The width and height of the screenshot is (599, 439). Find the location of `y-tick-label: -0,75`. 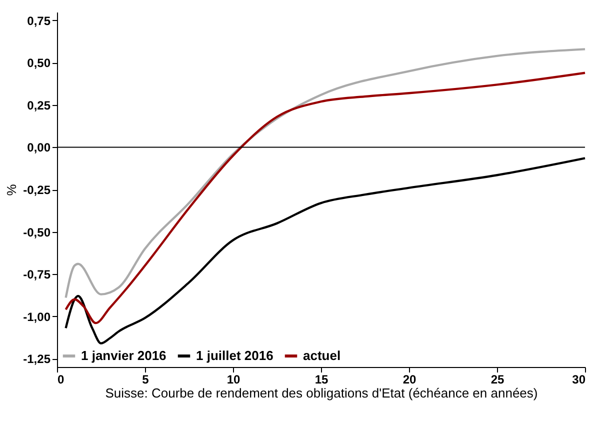

y-tick-label: -0,75 is located at coordinates (37, 275).